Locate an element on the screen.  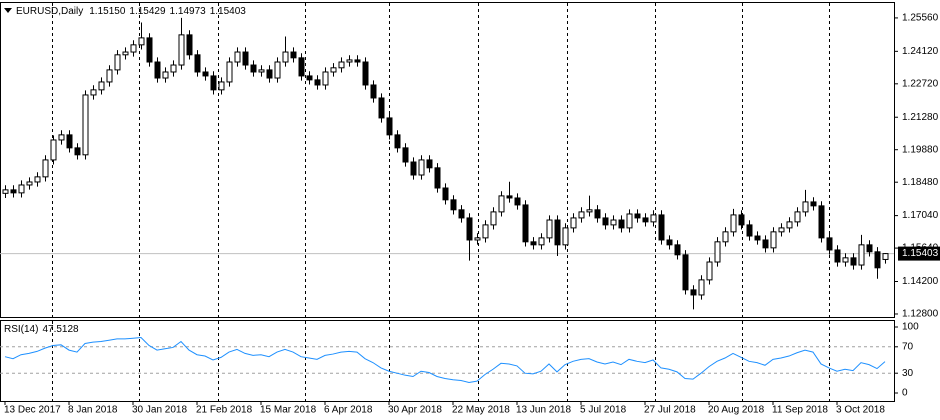
symbol-title: EURUSD,Daily is located at coordinates (49, 11).